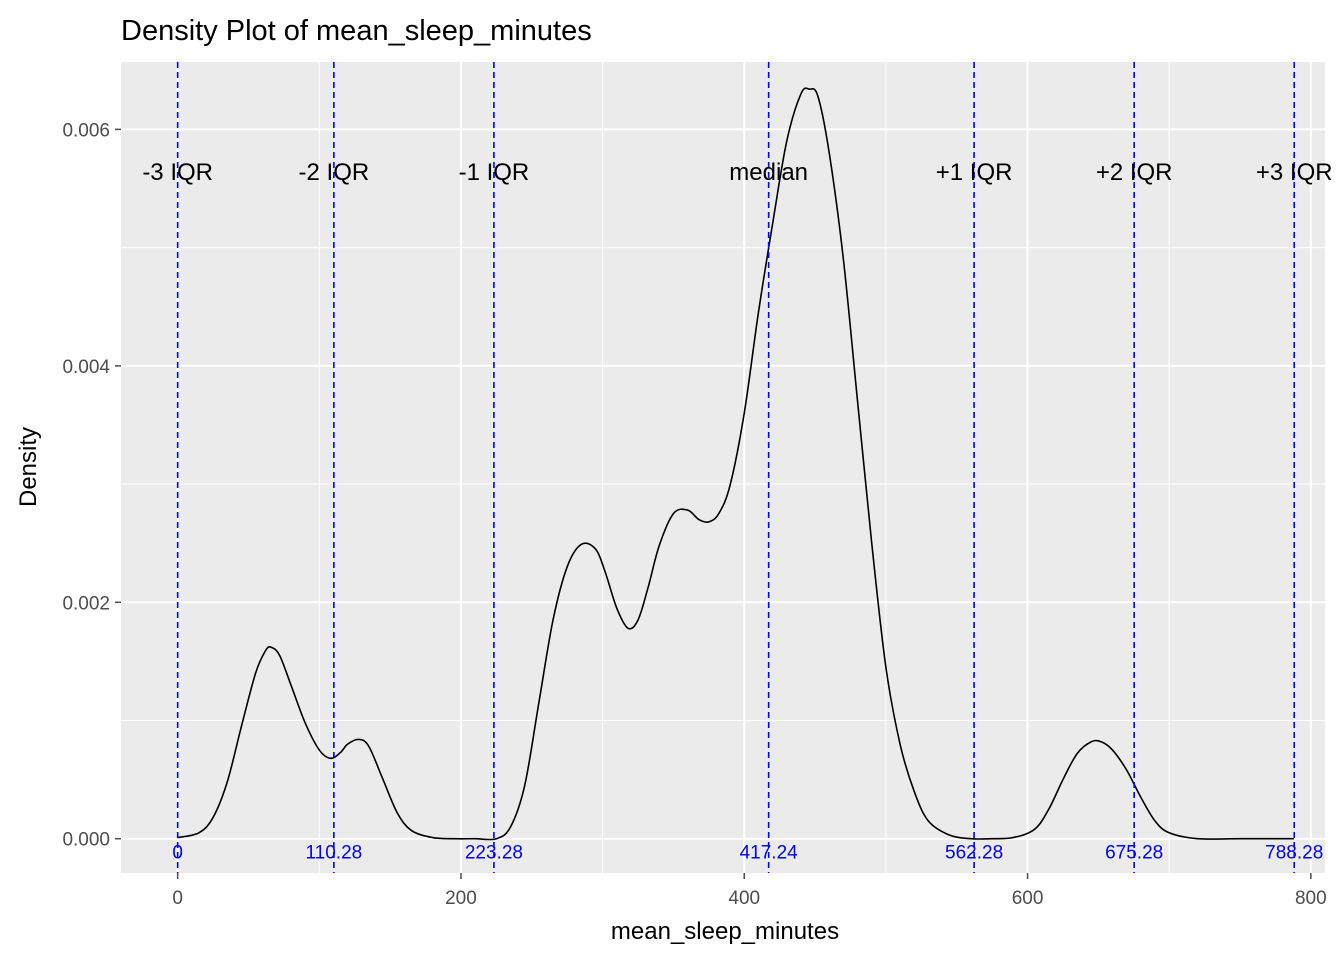  Describe the element at coordinates (177, 853) in the screenshot. I see `reference-value-label: 0` at that location.